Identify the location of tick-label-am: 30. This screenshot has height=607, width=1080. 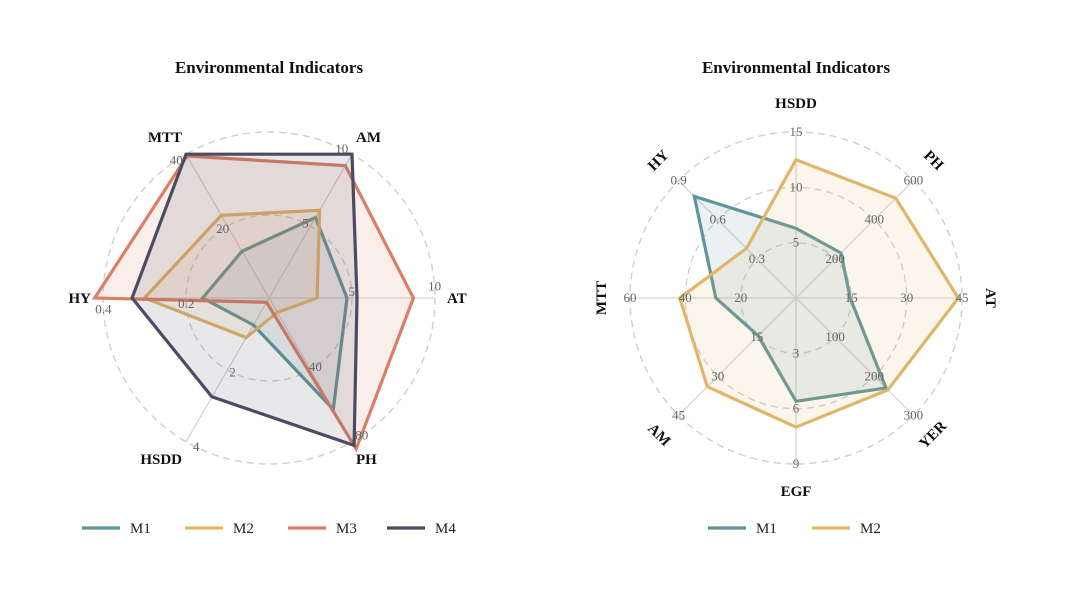
(717, 375).